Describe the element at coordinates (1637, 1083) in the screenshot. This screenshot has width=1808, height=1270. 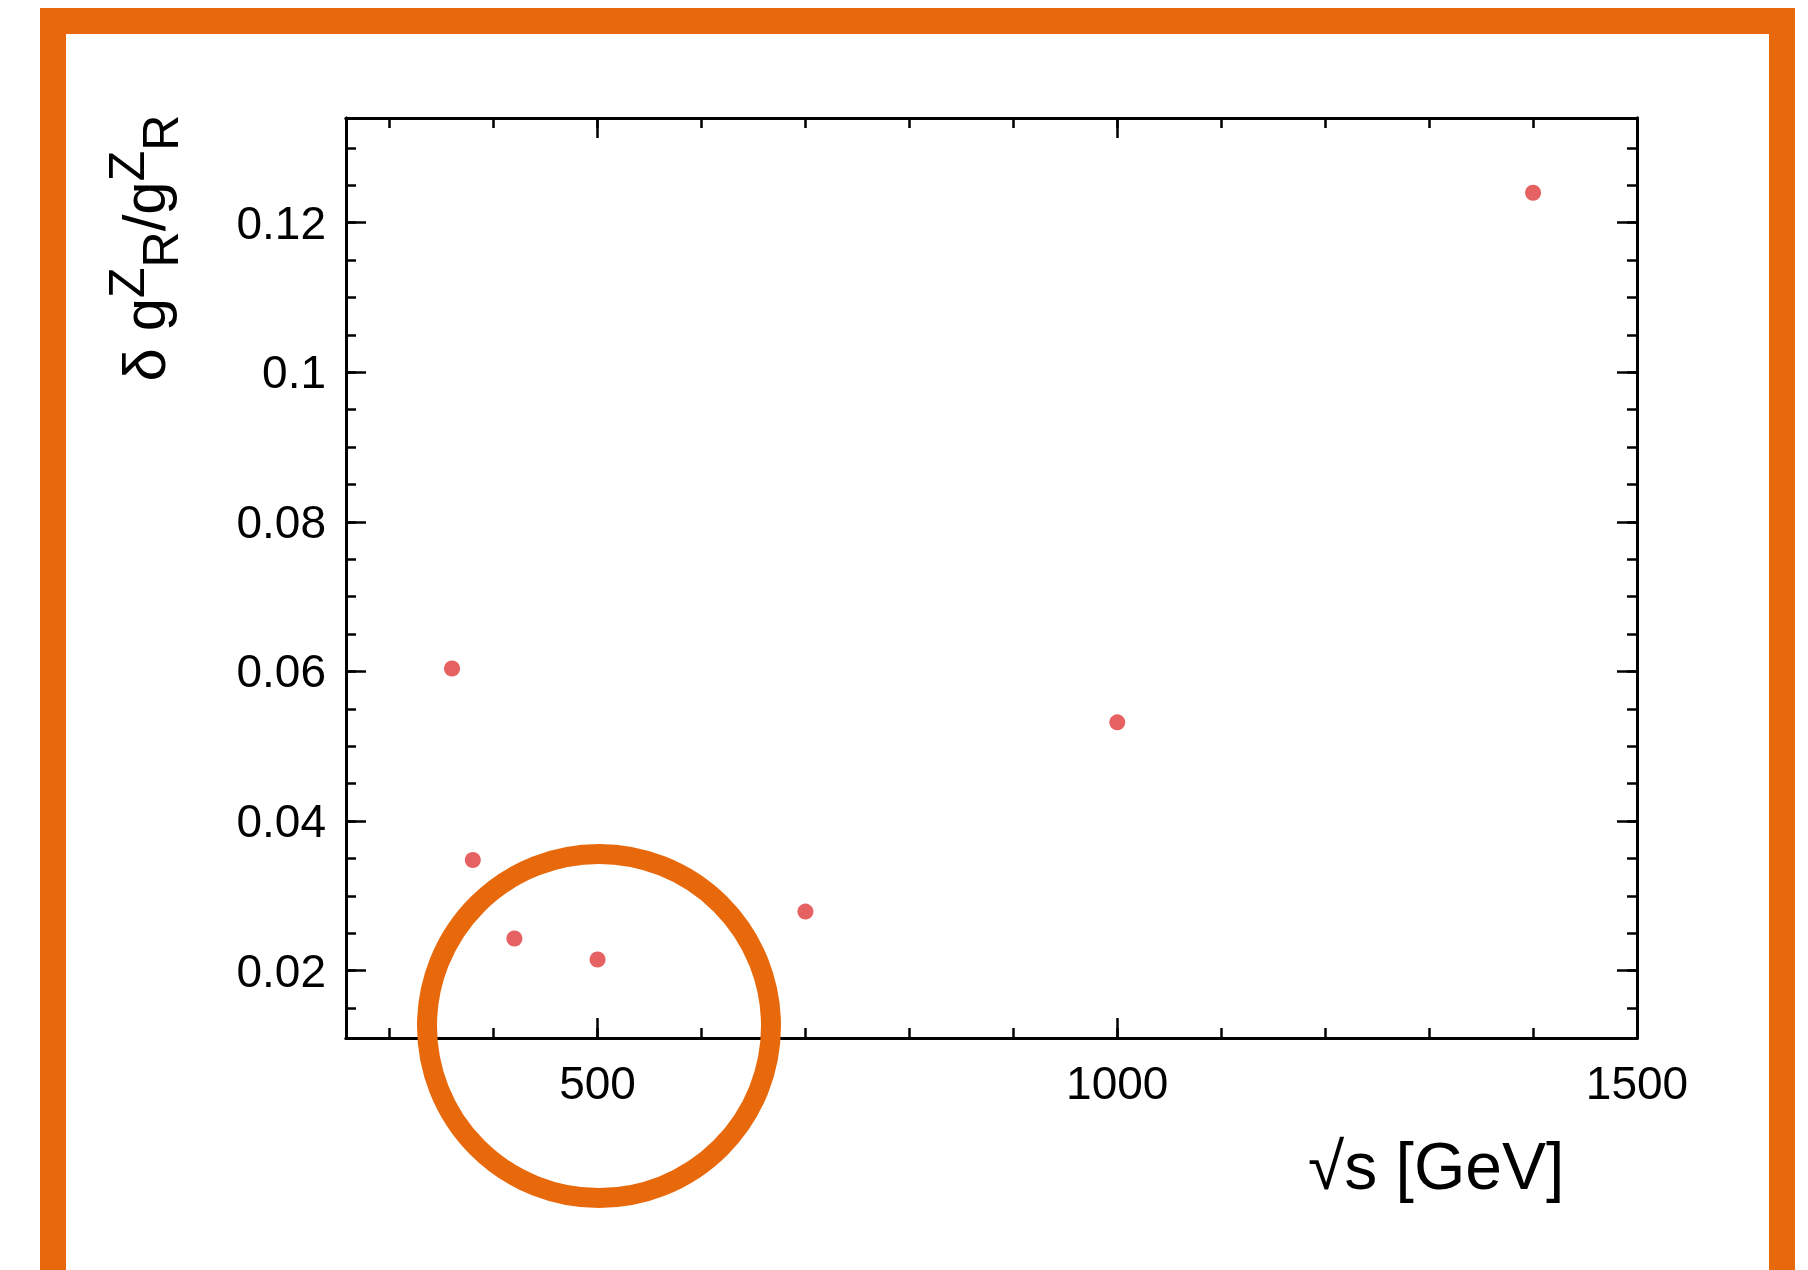
I see `x-tick-label: 1500` at that location.